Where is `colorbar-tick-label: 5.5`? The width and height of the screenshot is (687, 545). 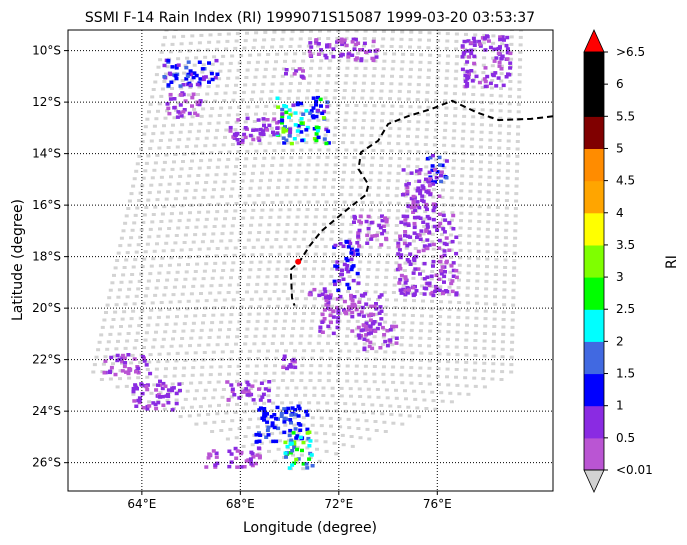 colorbar-tick-label: 5.5 is located at coordinates (625, 116).